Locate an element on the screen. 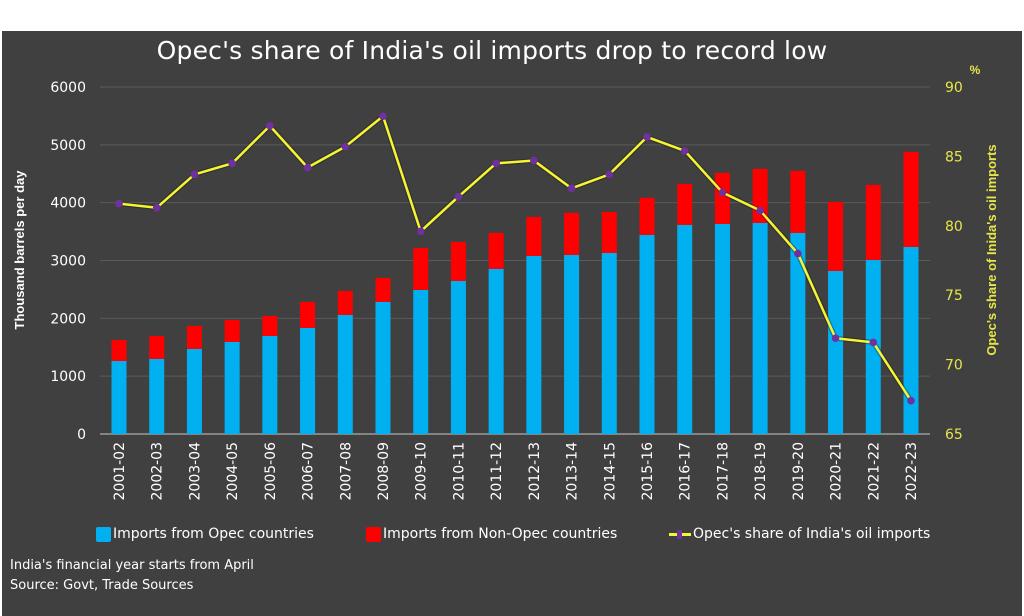 Image resolution: width=1024 pixels, height=616 pixels. legend-swatch-non-opec is located at coordinates (373, 534).